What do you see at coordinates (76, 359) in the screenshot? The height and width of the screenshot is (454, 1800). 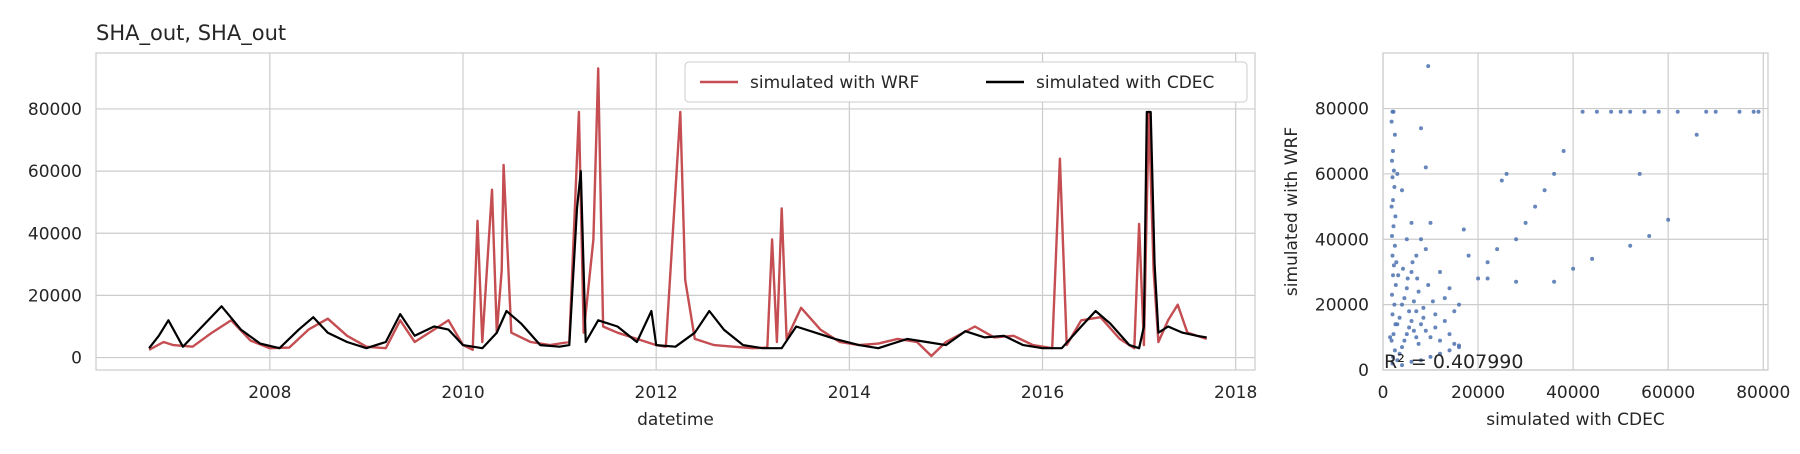 I see `y-tick-label: 0` at bounding box center [76, 359].